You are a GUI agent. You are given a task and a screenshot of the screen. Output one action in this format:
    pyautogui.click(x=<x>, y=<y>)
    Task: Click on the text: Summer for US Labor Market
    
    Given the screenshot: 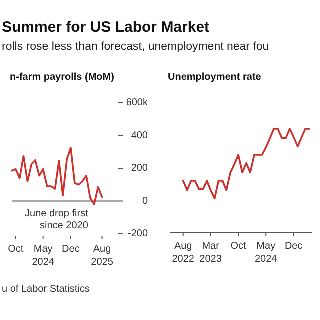 What is the action you would take?
    pyautogui.click(x=106, y=27)
    